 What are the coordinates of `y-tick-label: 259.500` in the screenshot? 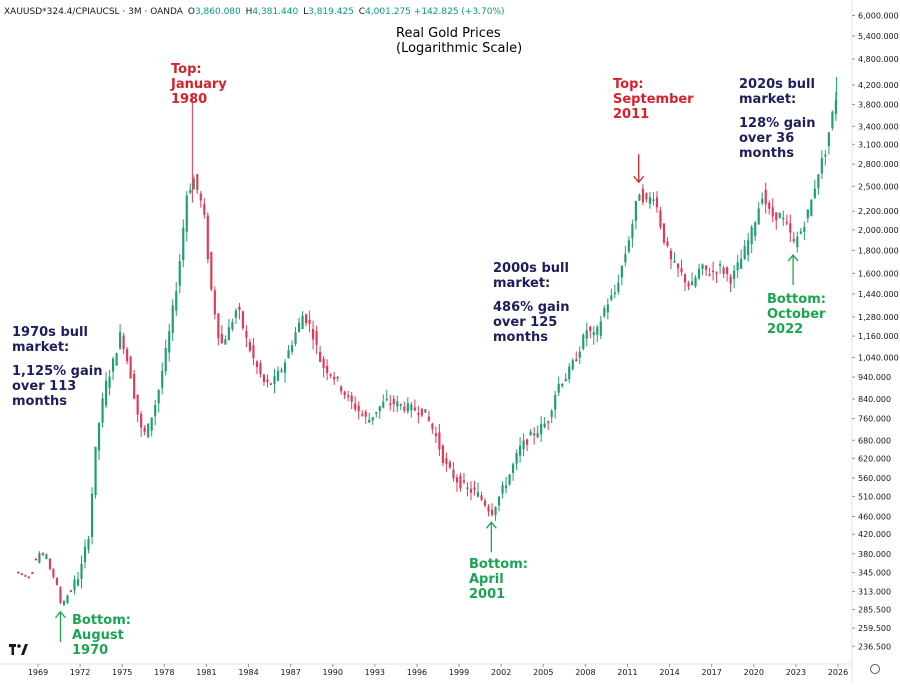 It's located at (874, 628).